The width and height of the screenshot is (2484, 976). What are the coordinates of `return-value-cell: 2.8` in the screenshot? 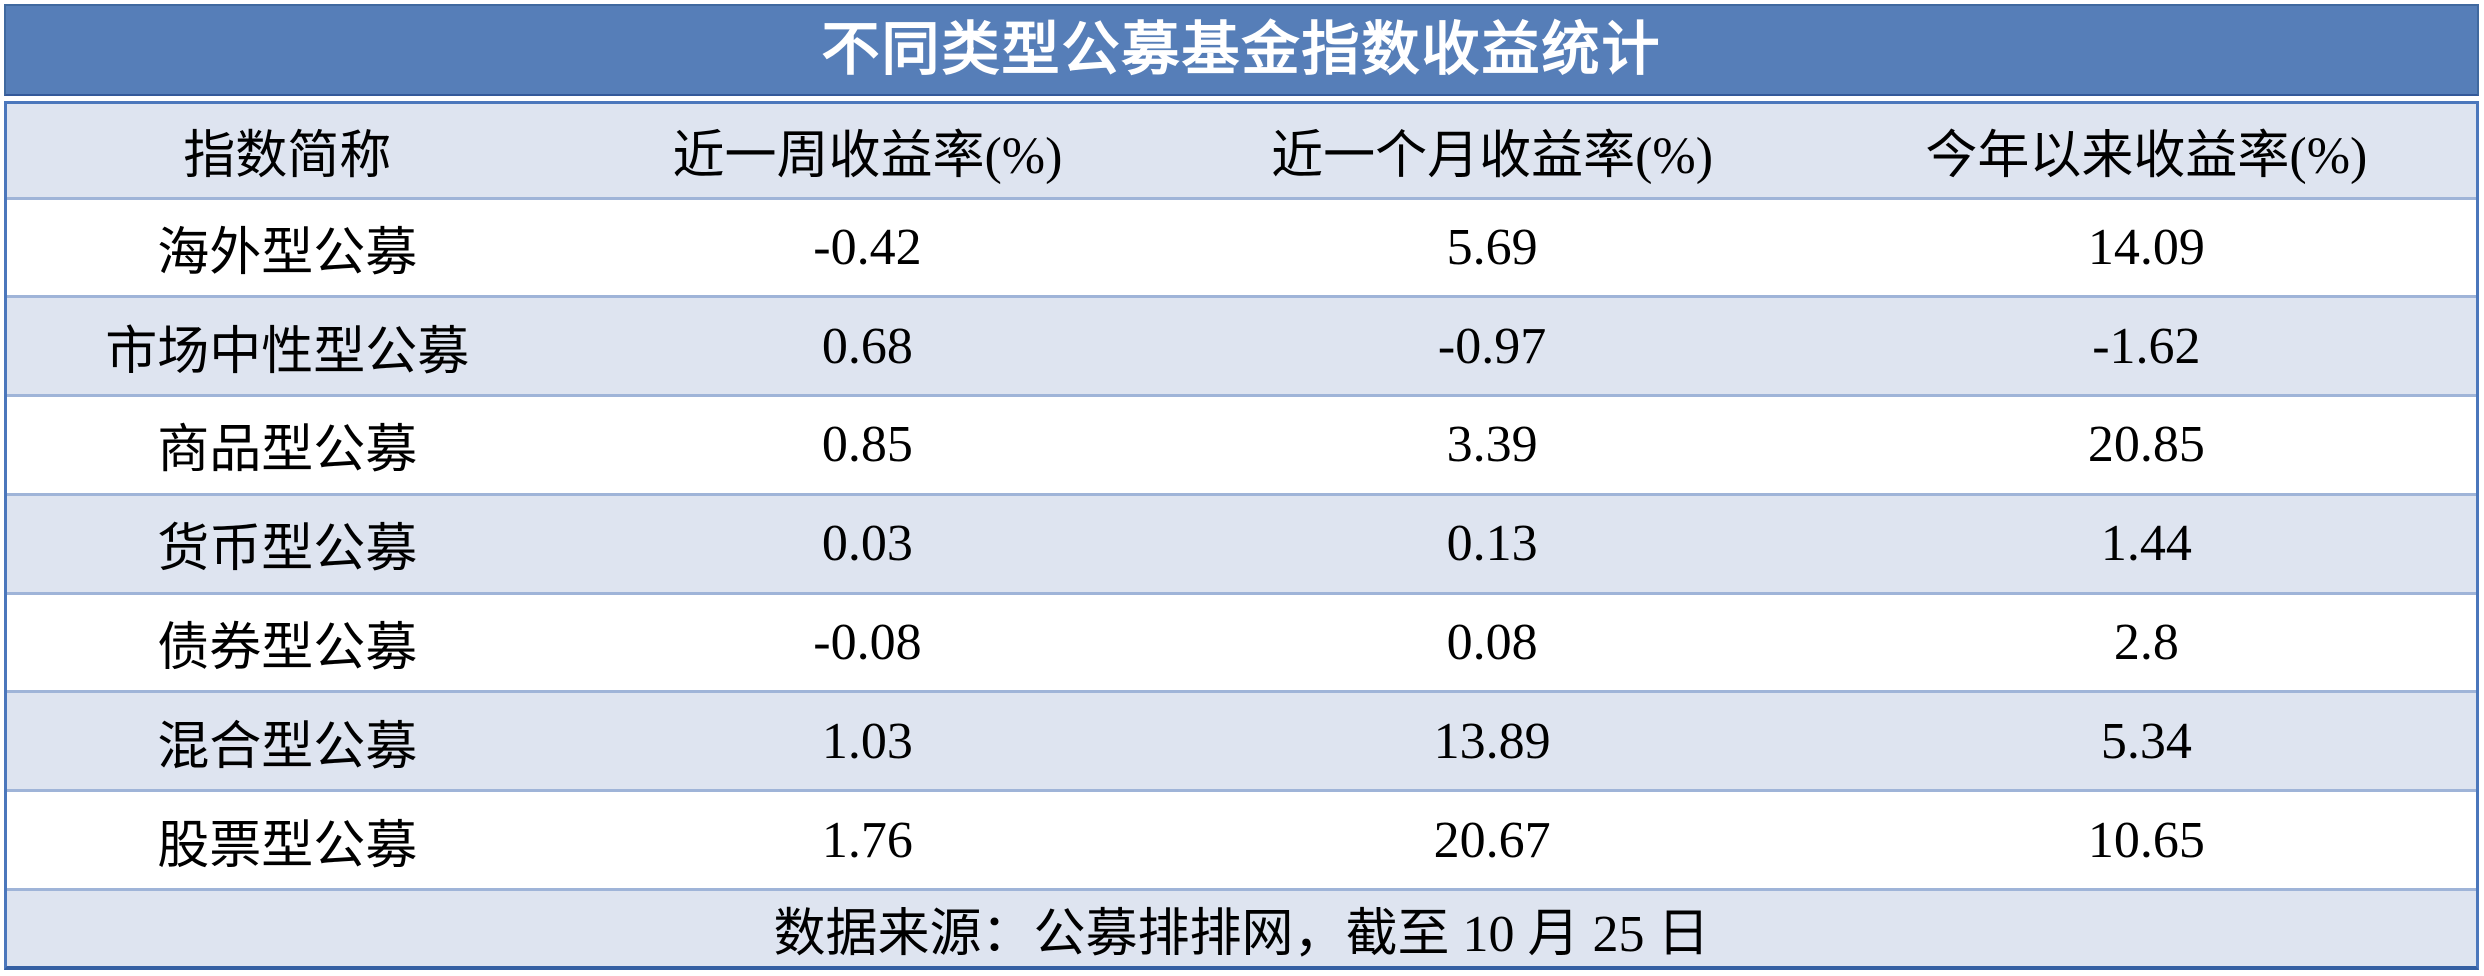 It's located at (2146, 643).